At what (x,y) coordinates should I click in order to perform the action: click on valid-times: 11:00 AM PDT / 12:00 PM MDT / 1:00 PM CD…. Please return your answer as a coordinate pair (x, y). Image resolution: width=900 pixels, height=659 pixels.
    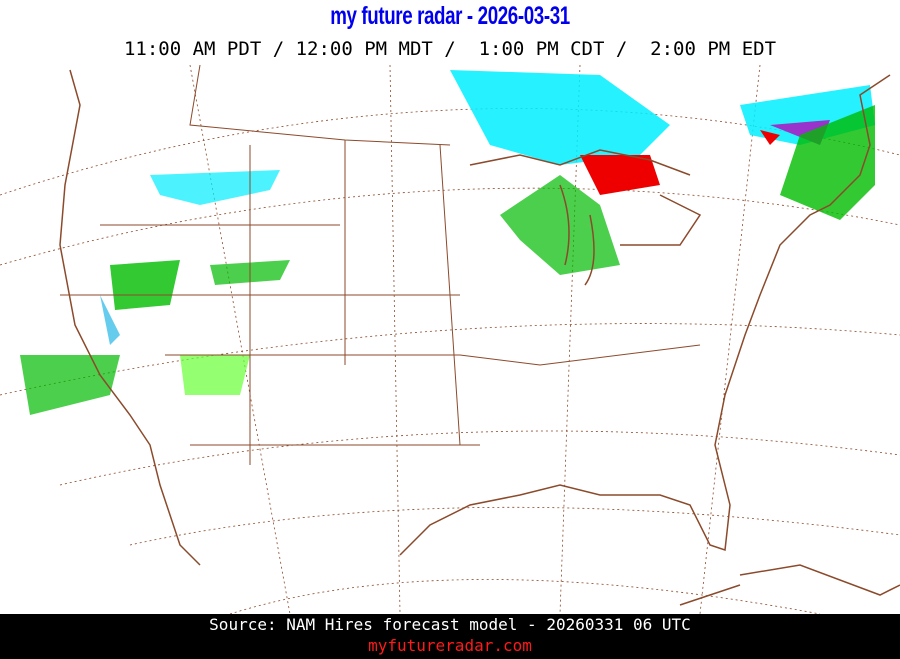
    Looking at the image, I should click on (450, 49).